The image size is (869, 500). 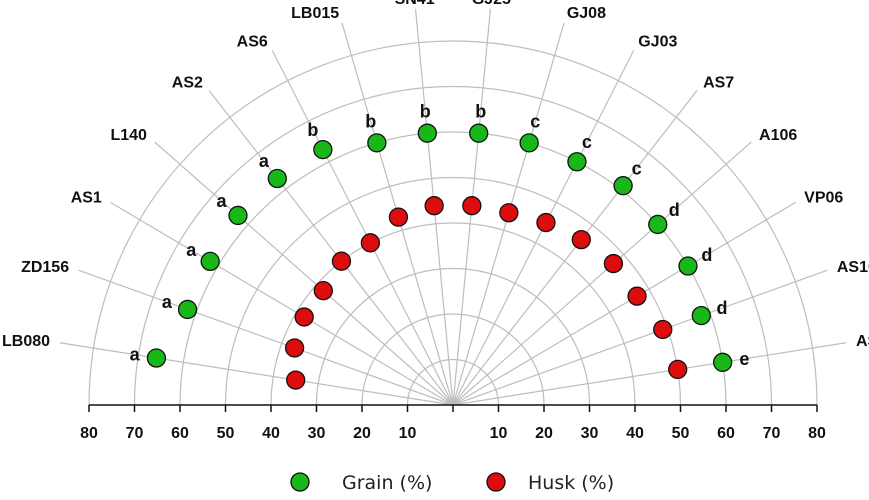 What do you see at coordinates (571, 483) in the screenshot?
I see `legend-husk-label: Husk (%)` at bounding box center [571, 483].